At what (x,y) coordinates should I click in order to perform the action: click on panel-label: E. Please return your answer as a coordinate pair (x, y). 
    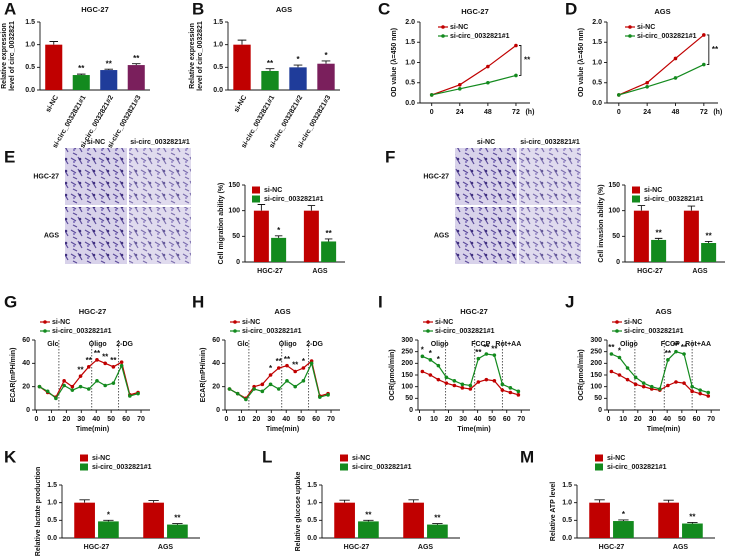
    Looking at the image, I should click on (9, 156).